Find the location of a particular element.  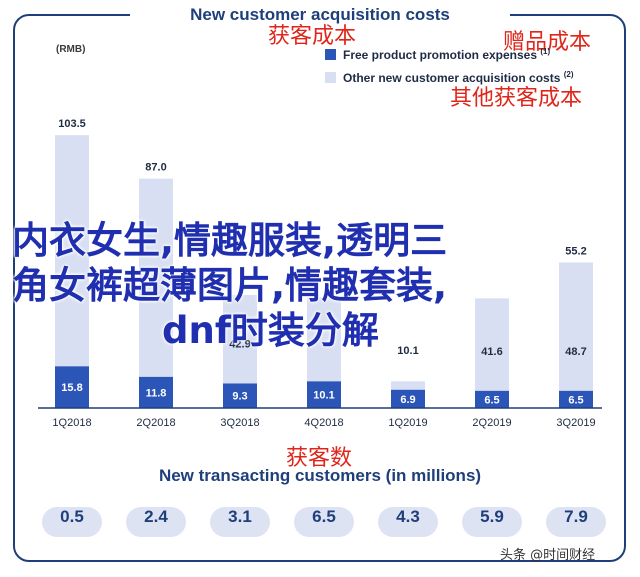

overlay-line-3: dnf时装分解 is located at coordinates (270, 330).